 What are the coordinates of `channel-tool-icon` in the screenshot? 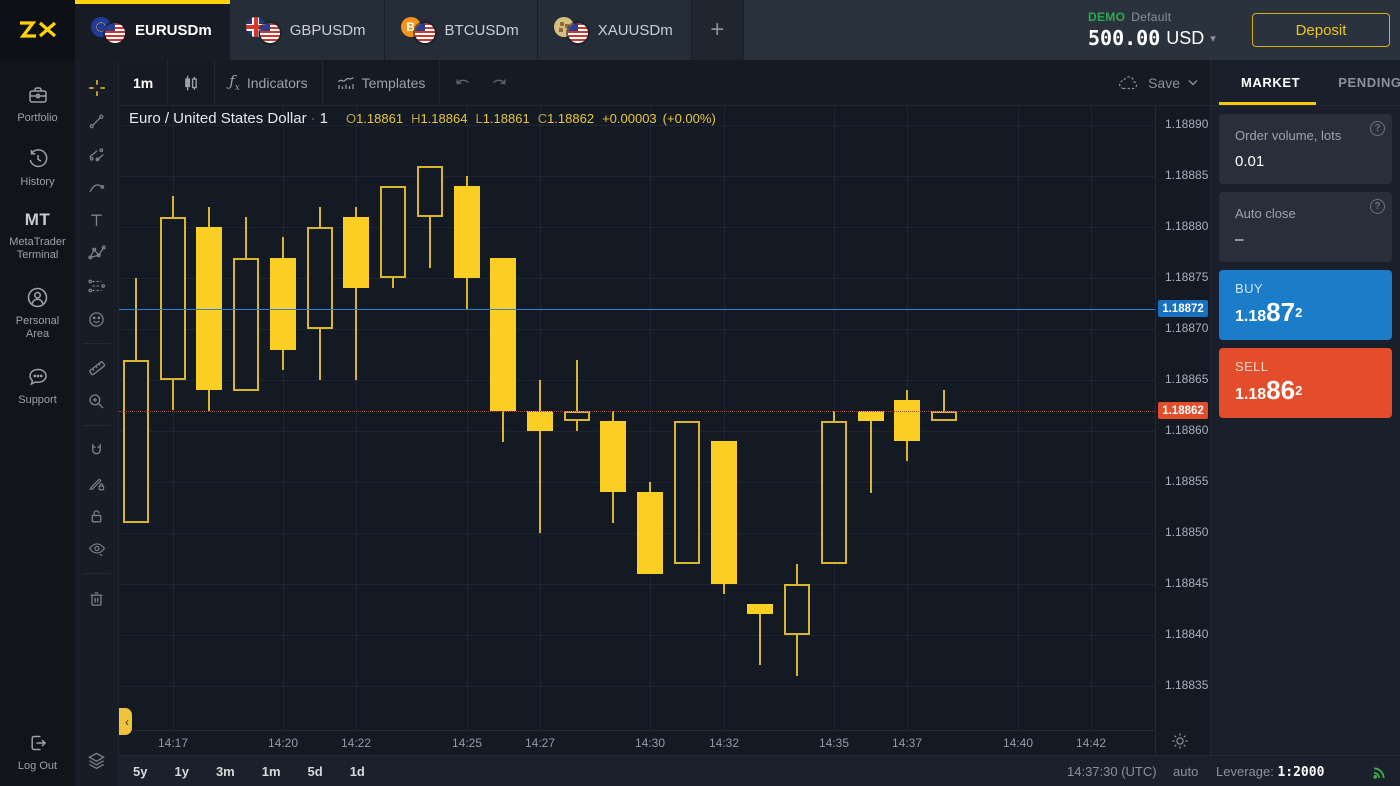 It's located at (97, 154).